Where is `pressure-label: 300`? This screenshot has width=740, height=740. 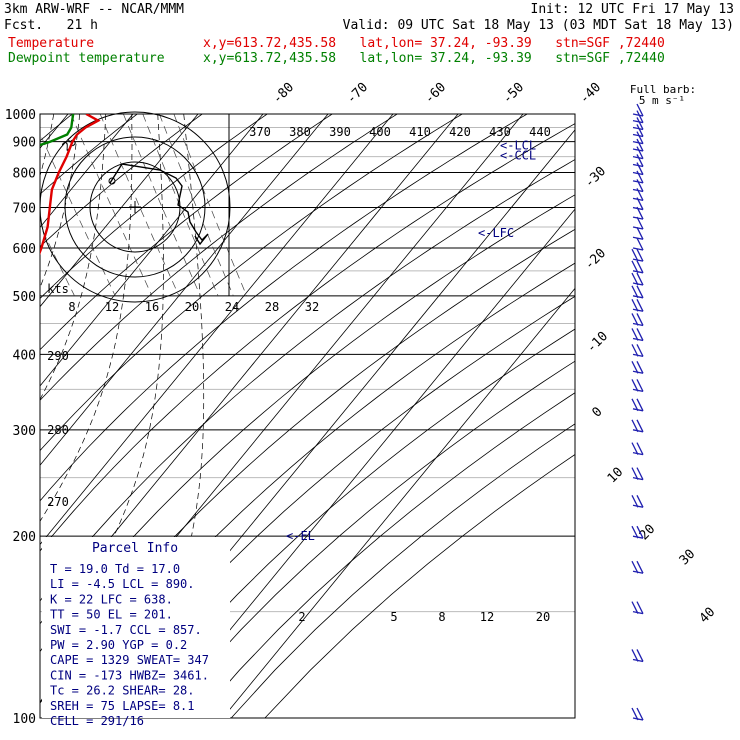
pressure-label: 300 is located at coordinates (24, 431).